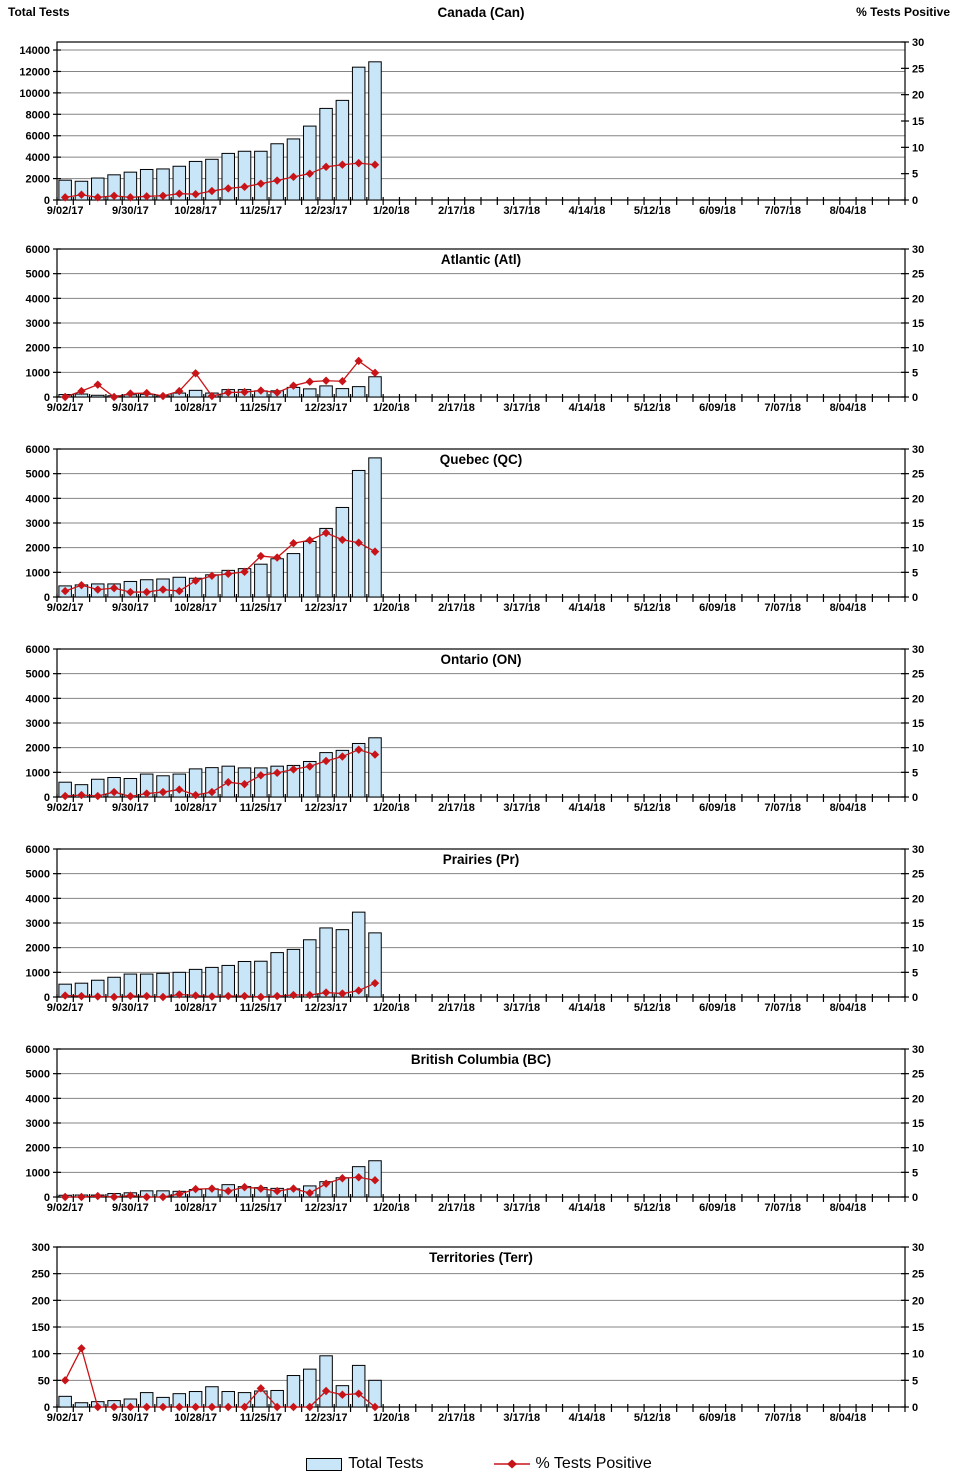 This screenshot has height=1479, width=958. What do you see at coordinates (38, 749) in the screenshot?
I see `left-tick-label: 2000` at bounding box center [38, 749].